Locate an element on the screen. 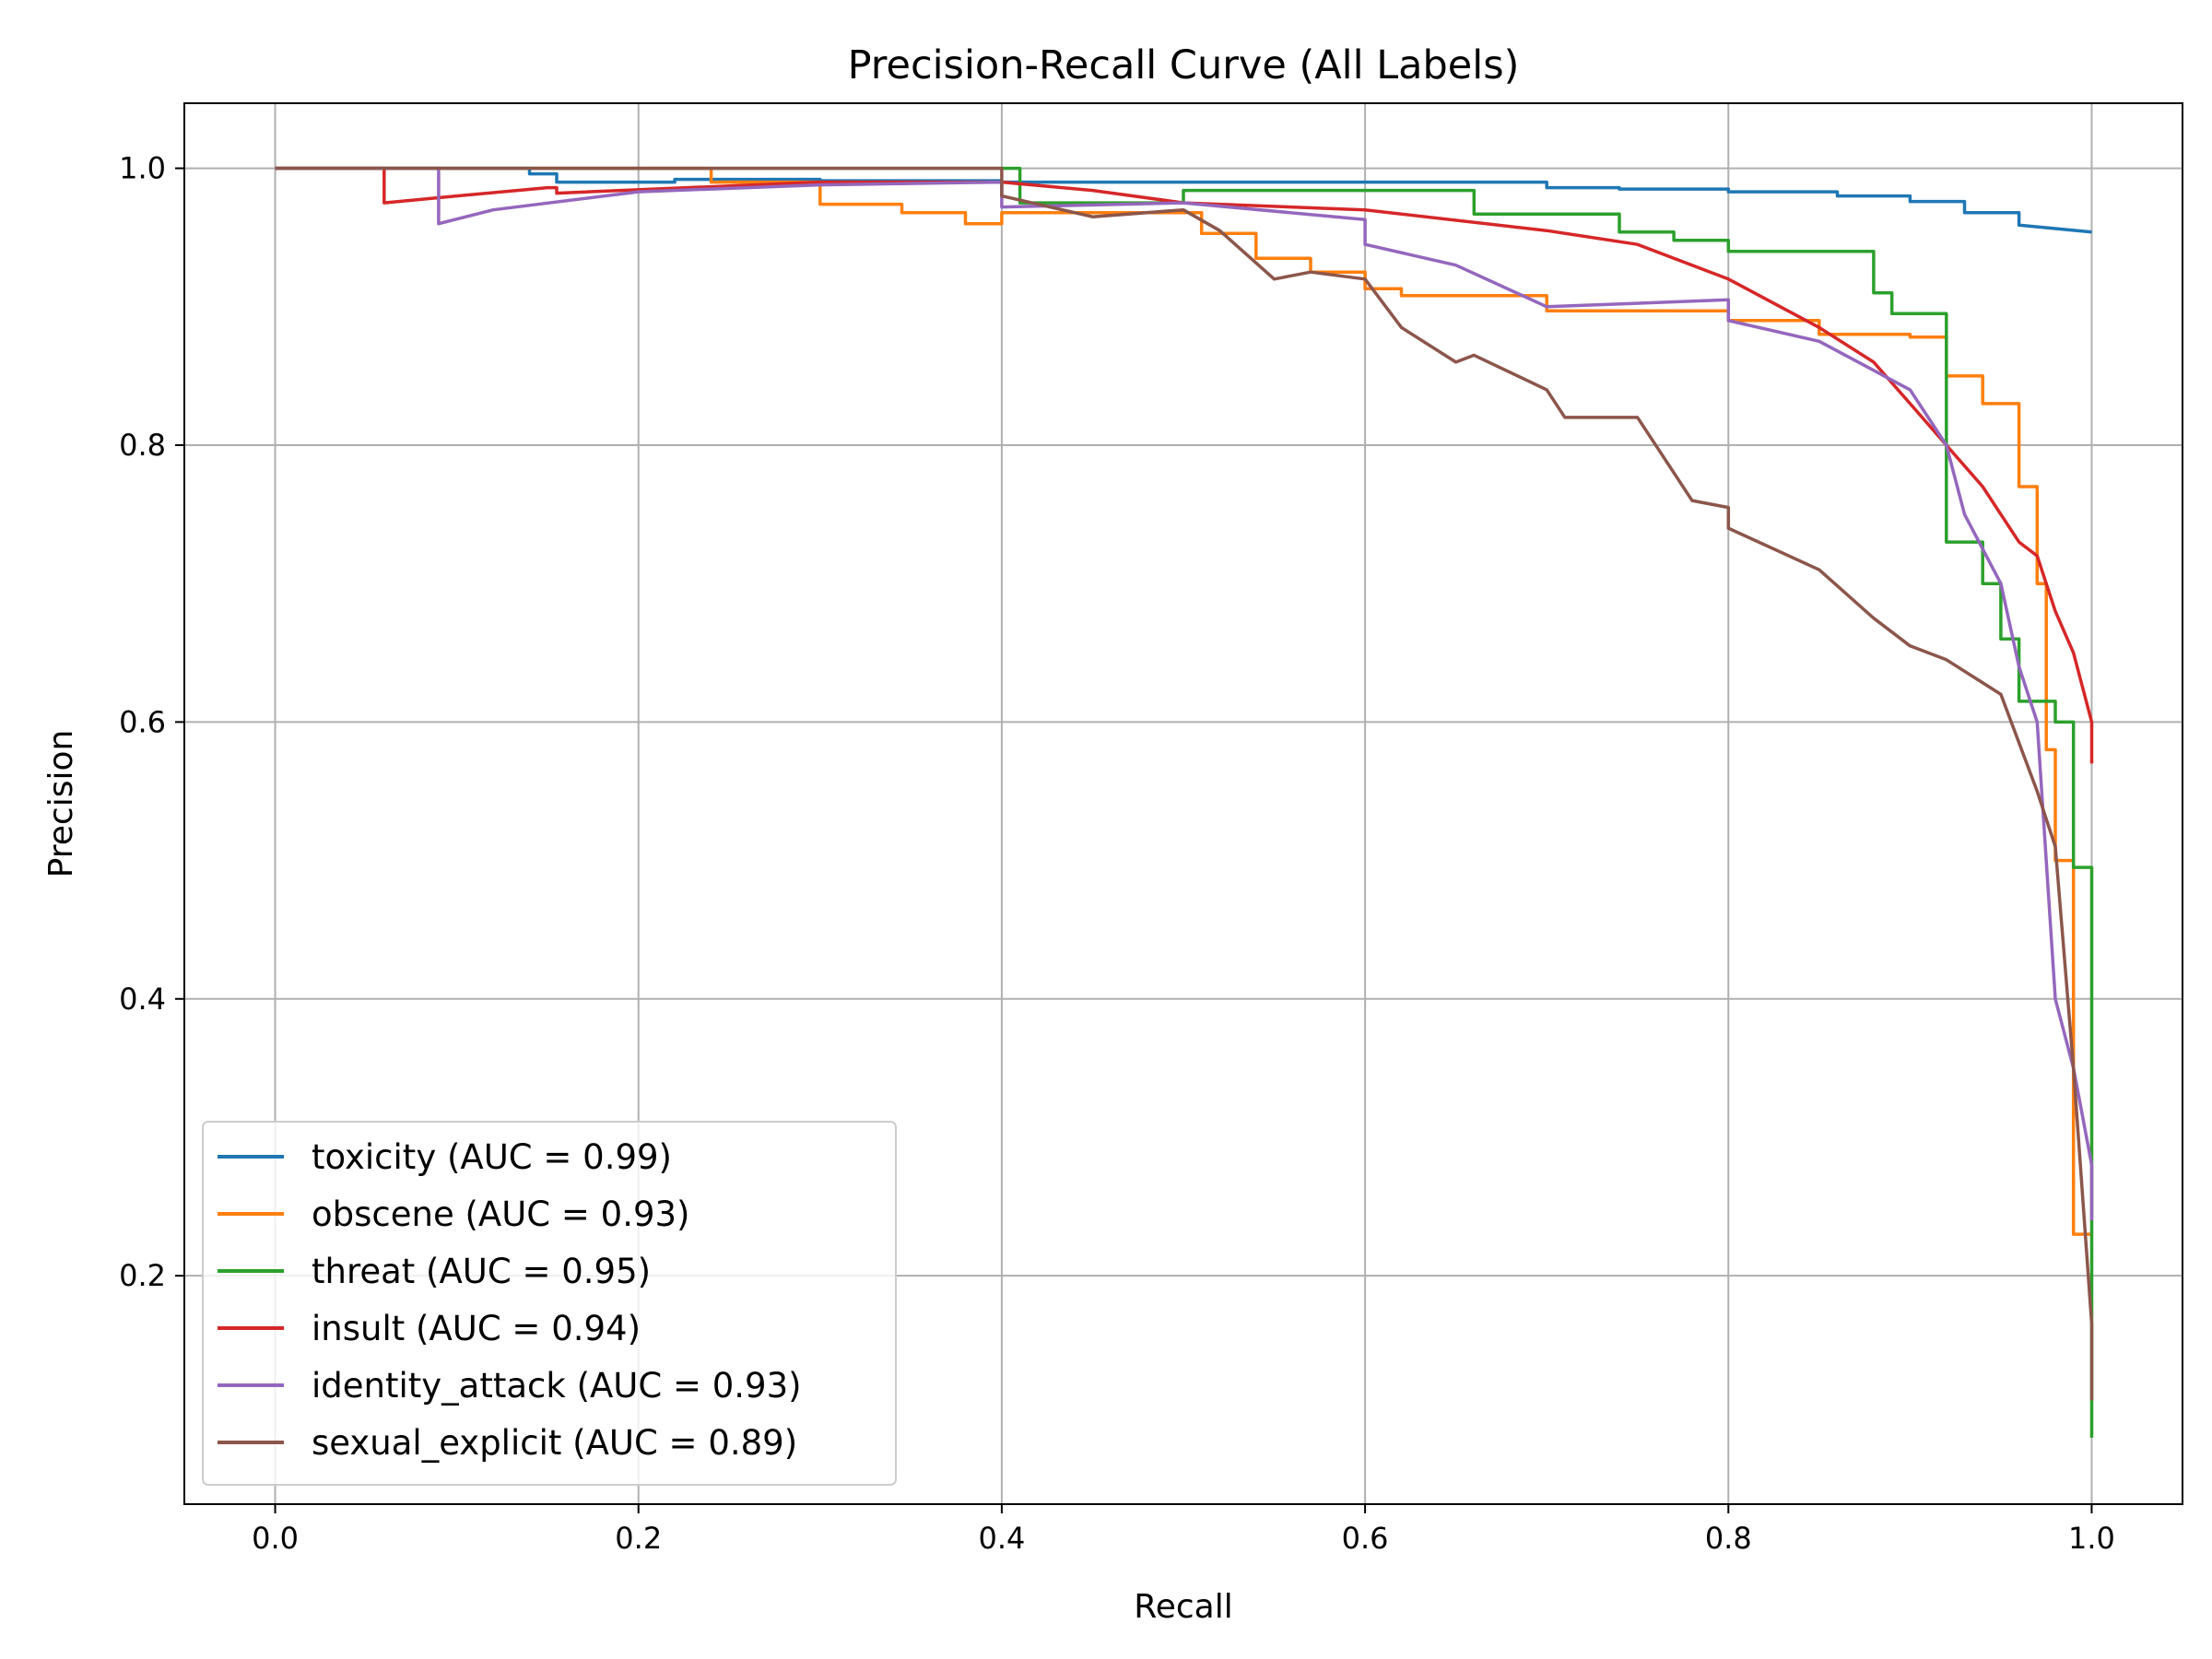 This screenshot has width=2212, height=1659. legend-entry: threat (AUC = 0.95) is located at coordinates (481, 1271).